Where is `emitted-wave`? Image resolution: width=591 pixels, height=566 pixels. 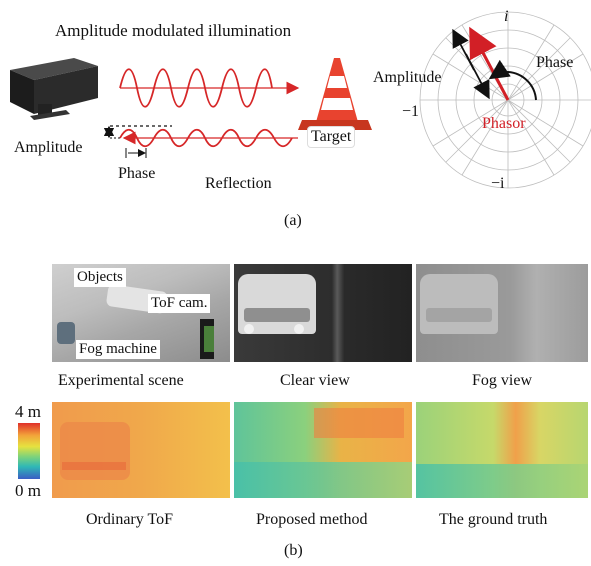
emitted-wave is located at coordinates (196, 88).